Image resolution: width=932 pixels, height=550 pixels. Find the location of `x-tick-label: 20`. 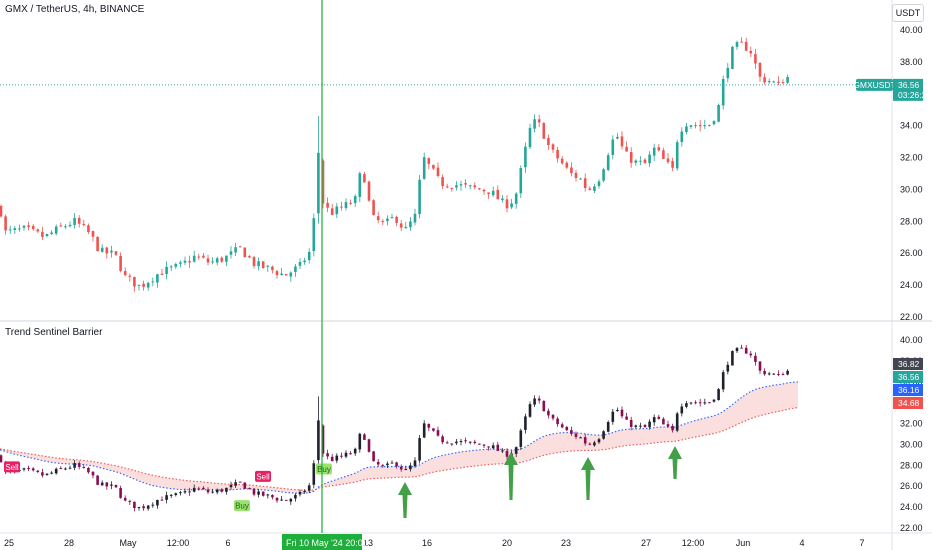

x-tick-label: 20 is located at coordinates (507, 543).